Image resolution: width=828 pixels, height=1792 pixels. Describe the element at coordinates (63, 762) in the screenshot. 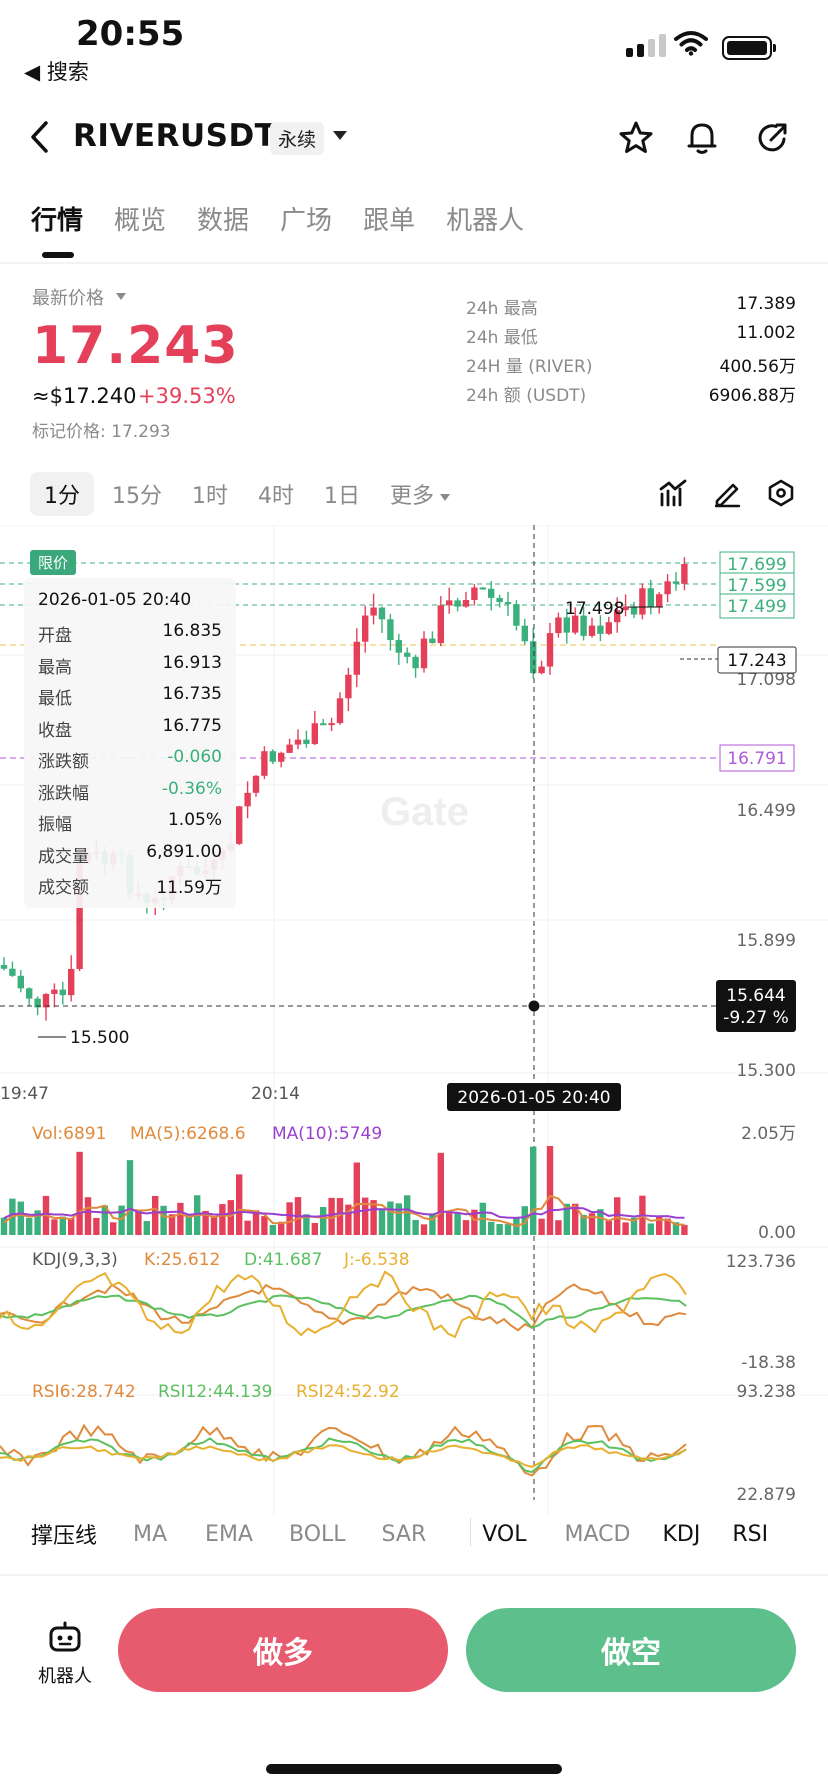

I see `tooltip-key: 涨跌额` at that location.